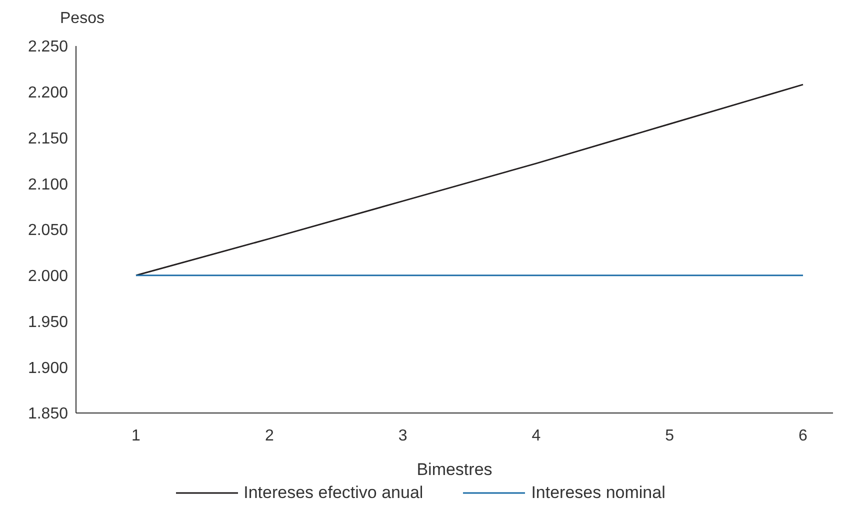 This screenshot has height=522, width=861. What do you see at coordinates (136, 435) in the screenshot?
I see `x-tick-label: 1` at bounding box center [136, 435].